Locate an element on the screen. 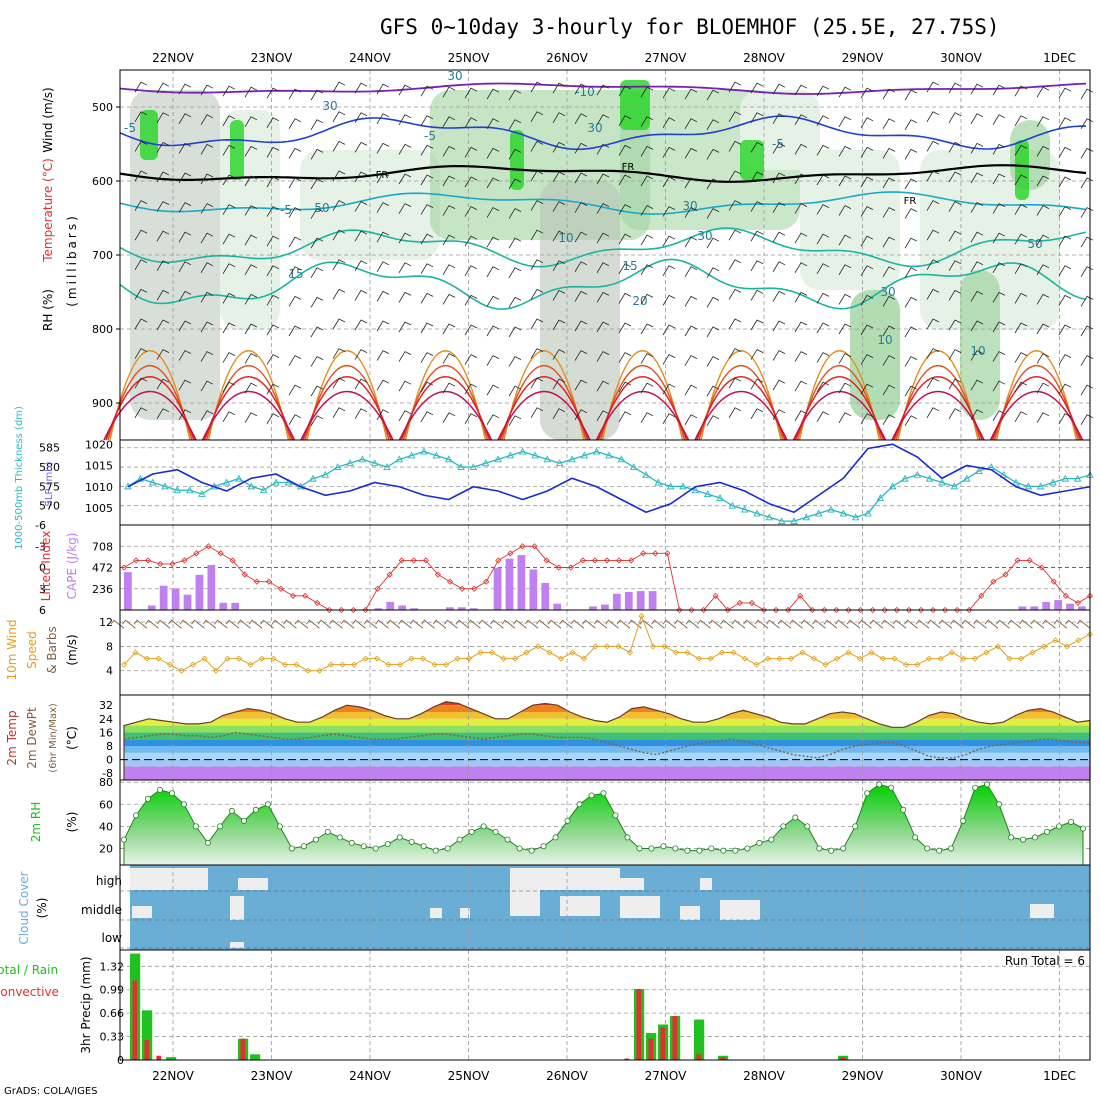 This screenshot has height=1100, width=1100. ylabel-cloud-unit: (%) is located at coordinates (42, 908).